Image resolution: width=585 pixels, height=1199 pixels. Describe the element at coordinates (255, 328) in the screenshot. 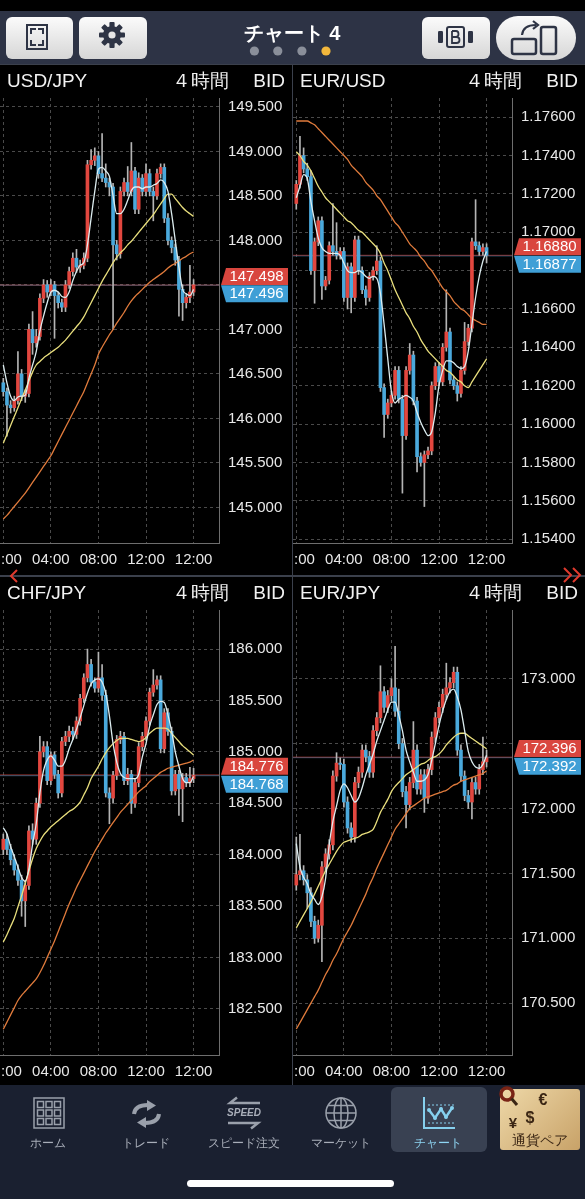

I see `y-tick-label: 147.000` at that location.